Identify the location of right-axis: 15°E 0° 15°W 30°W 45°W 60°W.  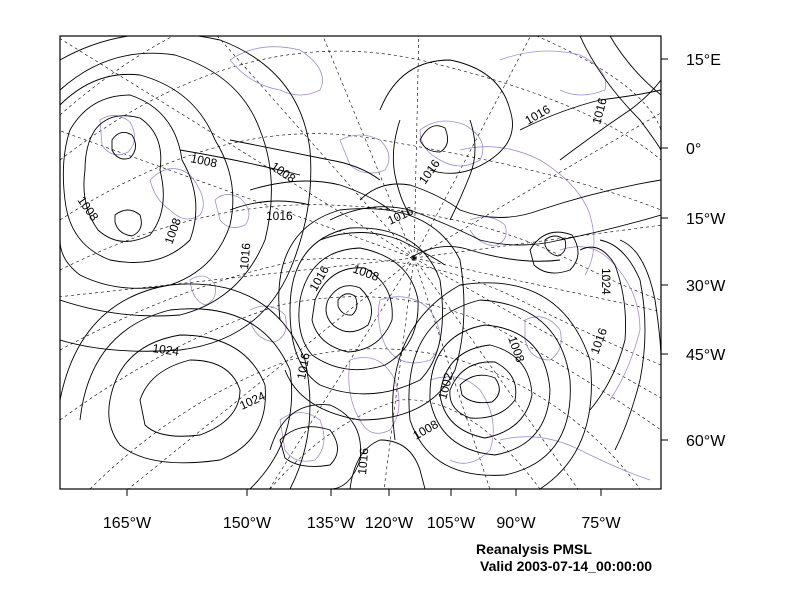
(693, 251).